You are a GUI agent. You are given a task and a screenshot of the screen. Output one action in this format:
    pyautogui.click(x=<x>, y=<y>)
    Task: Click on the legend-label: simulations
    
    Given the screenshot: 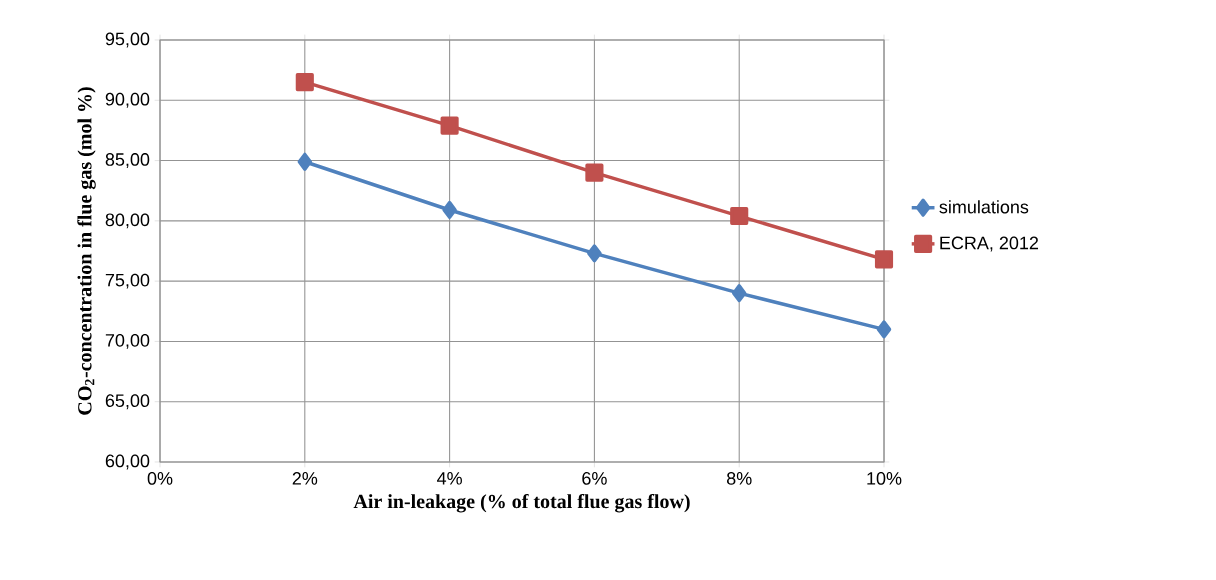 What is the action you would take?
    pyautogui.click(x=984, y=207)
    